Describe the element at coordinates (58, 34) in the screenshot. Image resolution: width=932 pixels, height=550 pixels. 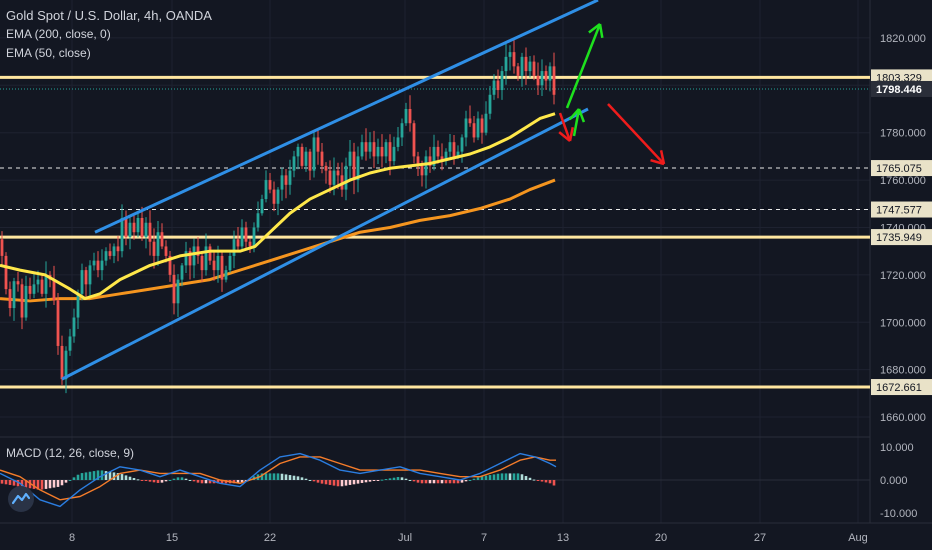
I see `ema-200-label: EMA (200, close, 0)` at that location.